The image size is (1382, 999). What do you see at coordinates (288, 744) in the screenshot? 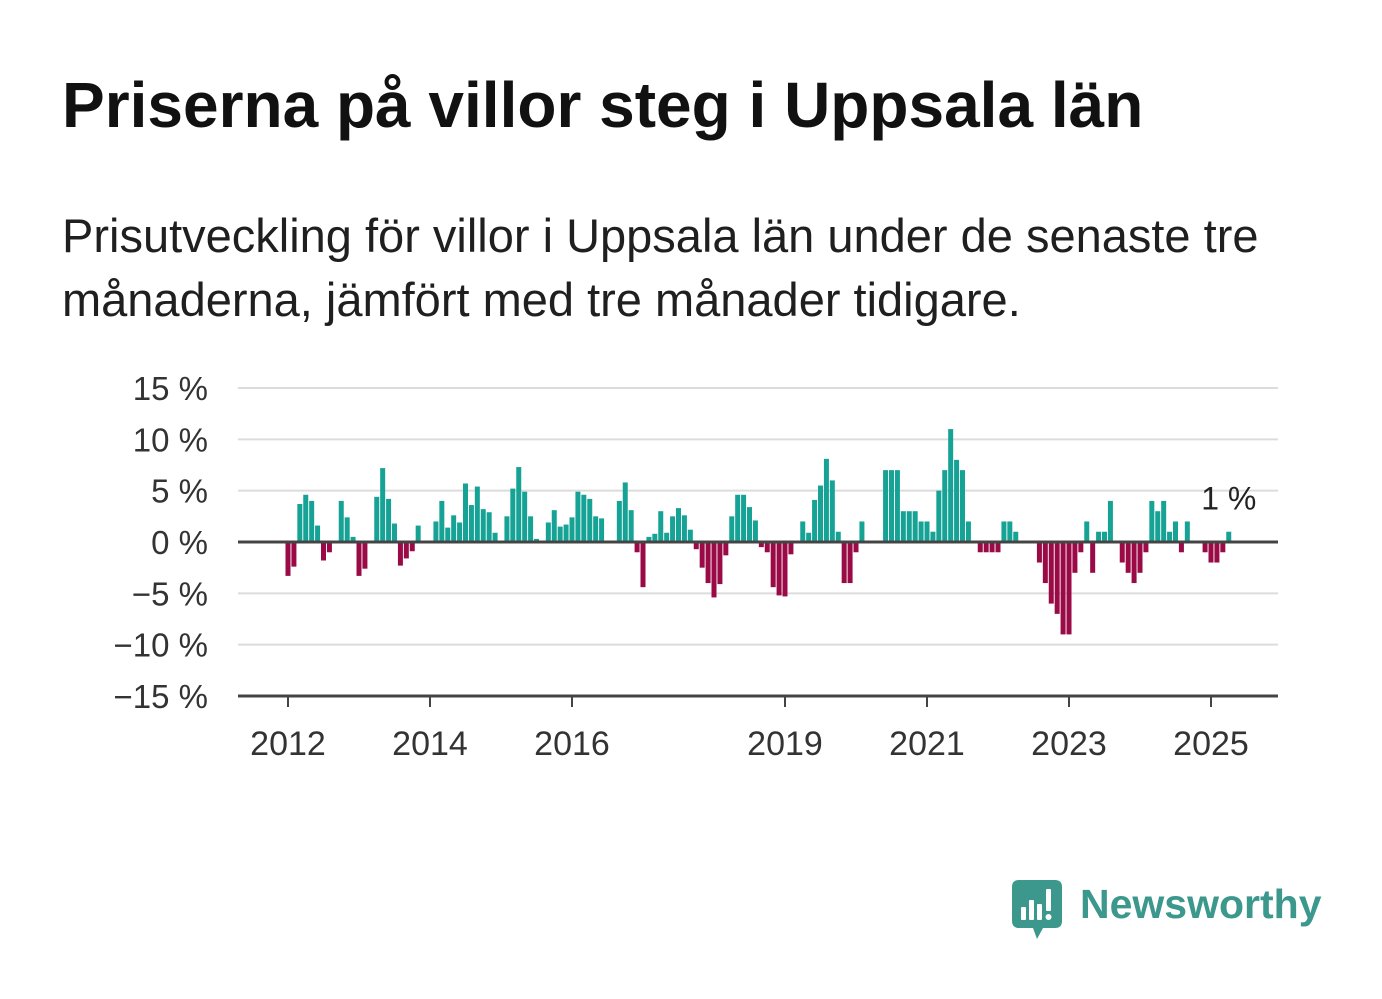
I see `x-tick-label: 2012` at bounding box center [288, 744].